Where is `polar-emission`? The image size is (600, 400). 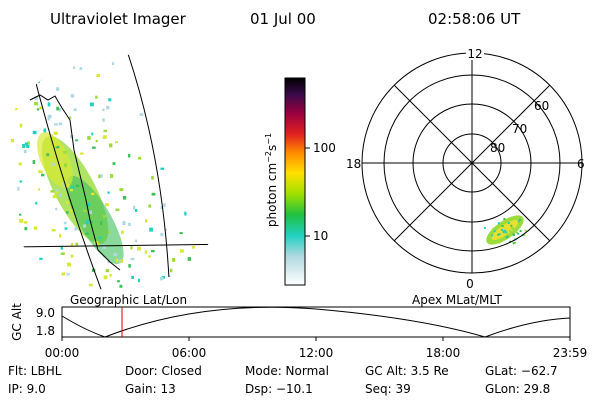 polar-emission is located at coordinates (505, 230).